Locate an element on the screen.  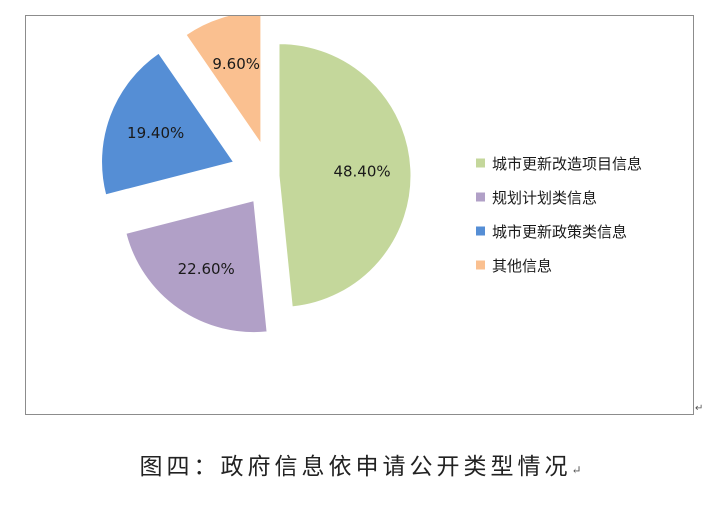
caption-paragraph-mark: ↵ is located at coordinates (576, 470).